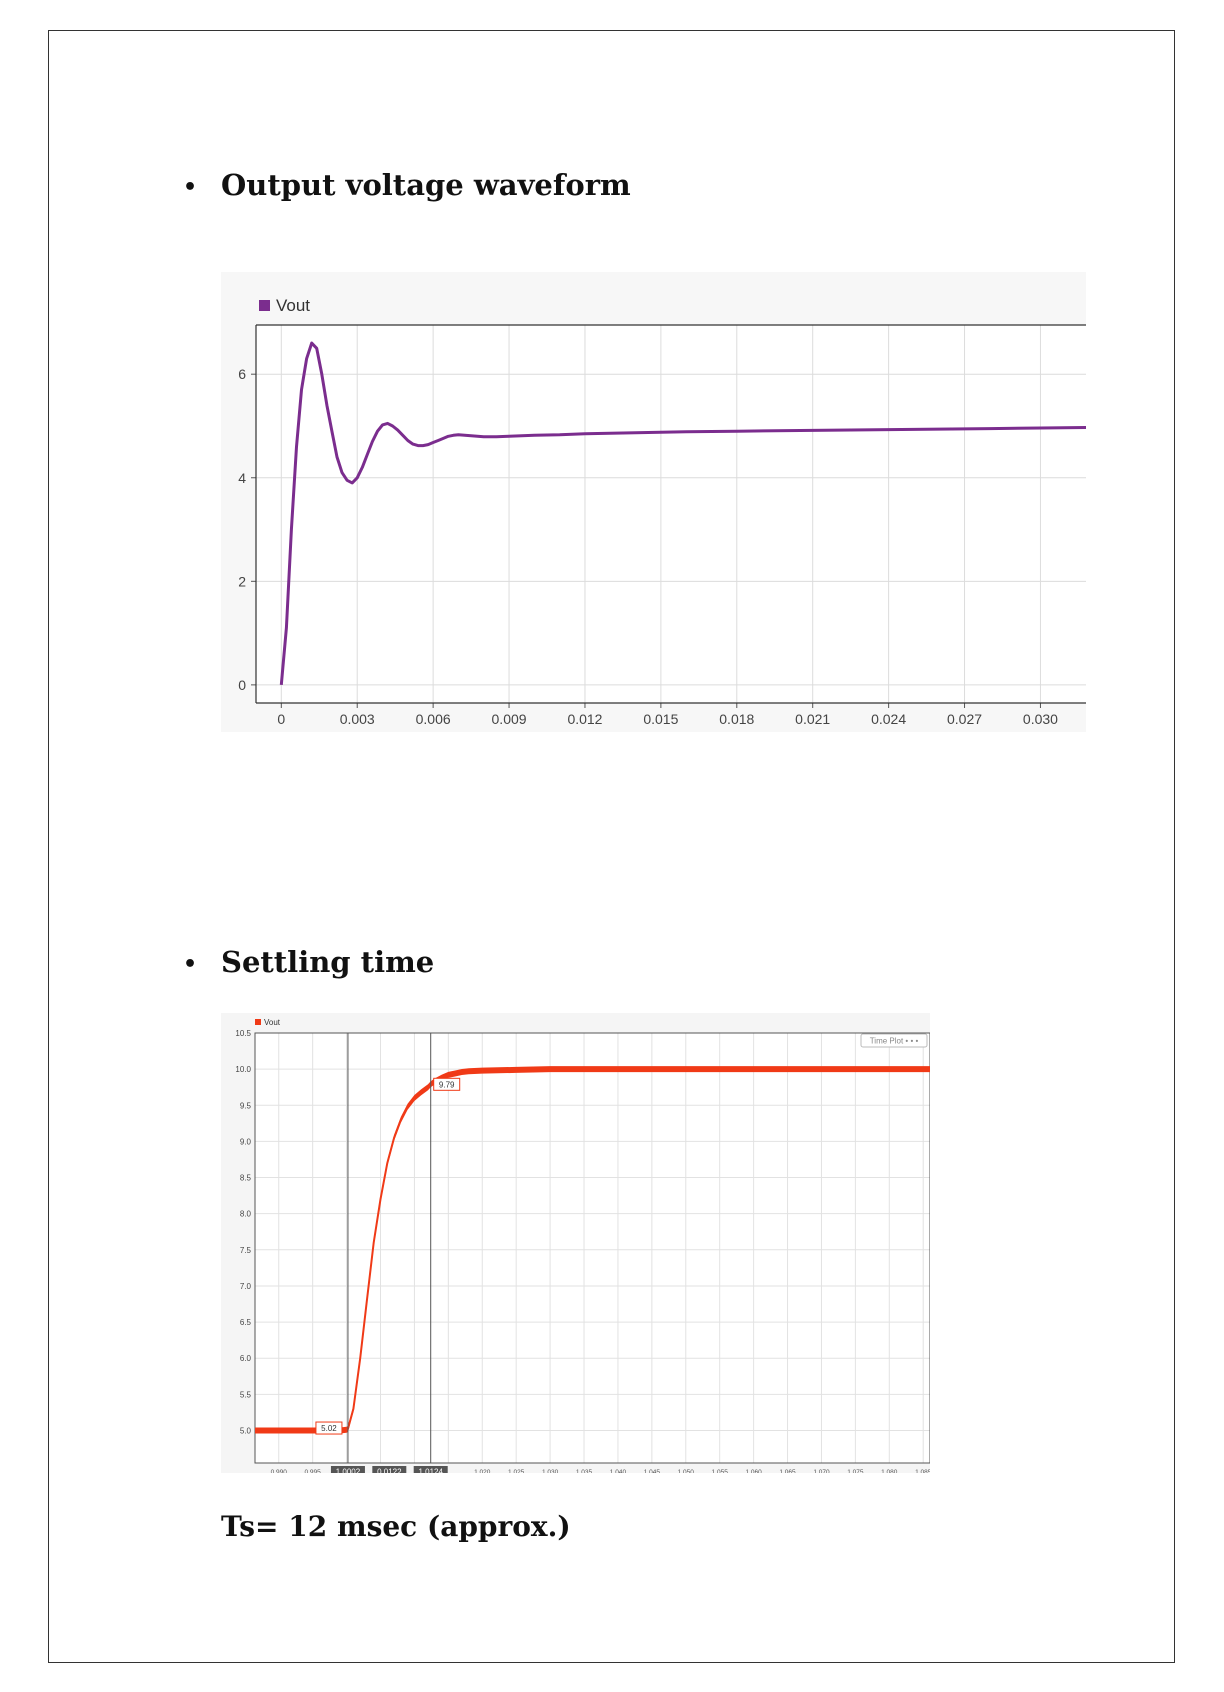 This screenshot has width=1224, height=1692. Describe the element at coordinates (246, 1214) in the screenshot. I see `y-tick-label: 8.0` at that location.